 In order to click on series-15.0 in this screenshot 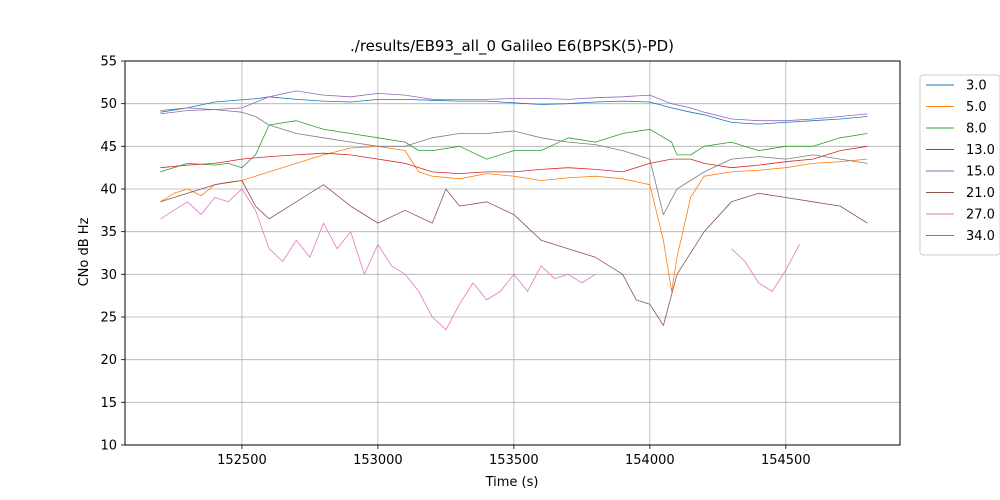, I will do `click(514, 106)`.